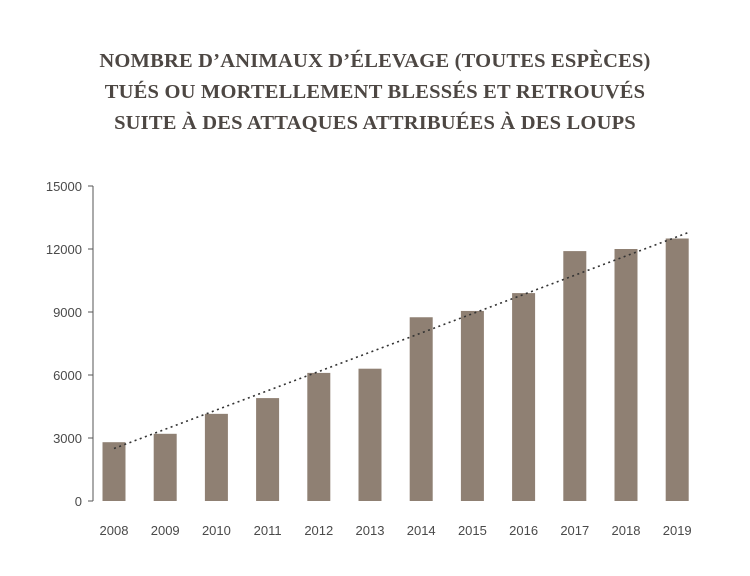  Describe the element at coordinates (421, 409) in the screenshot. I see `bar-2014` at that location.